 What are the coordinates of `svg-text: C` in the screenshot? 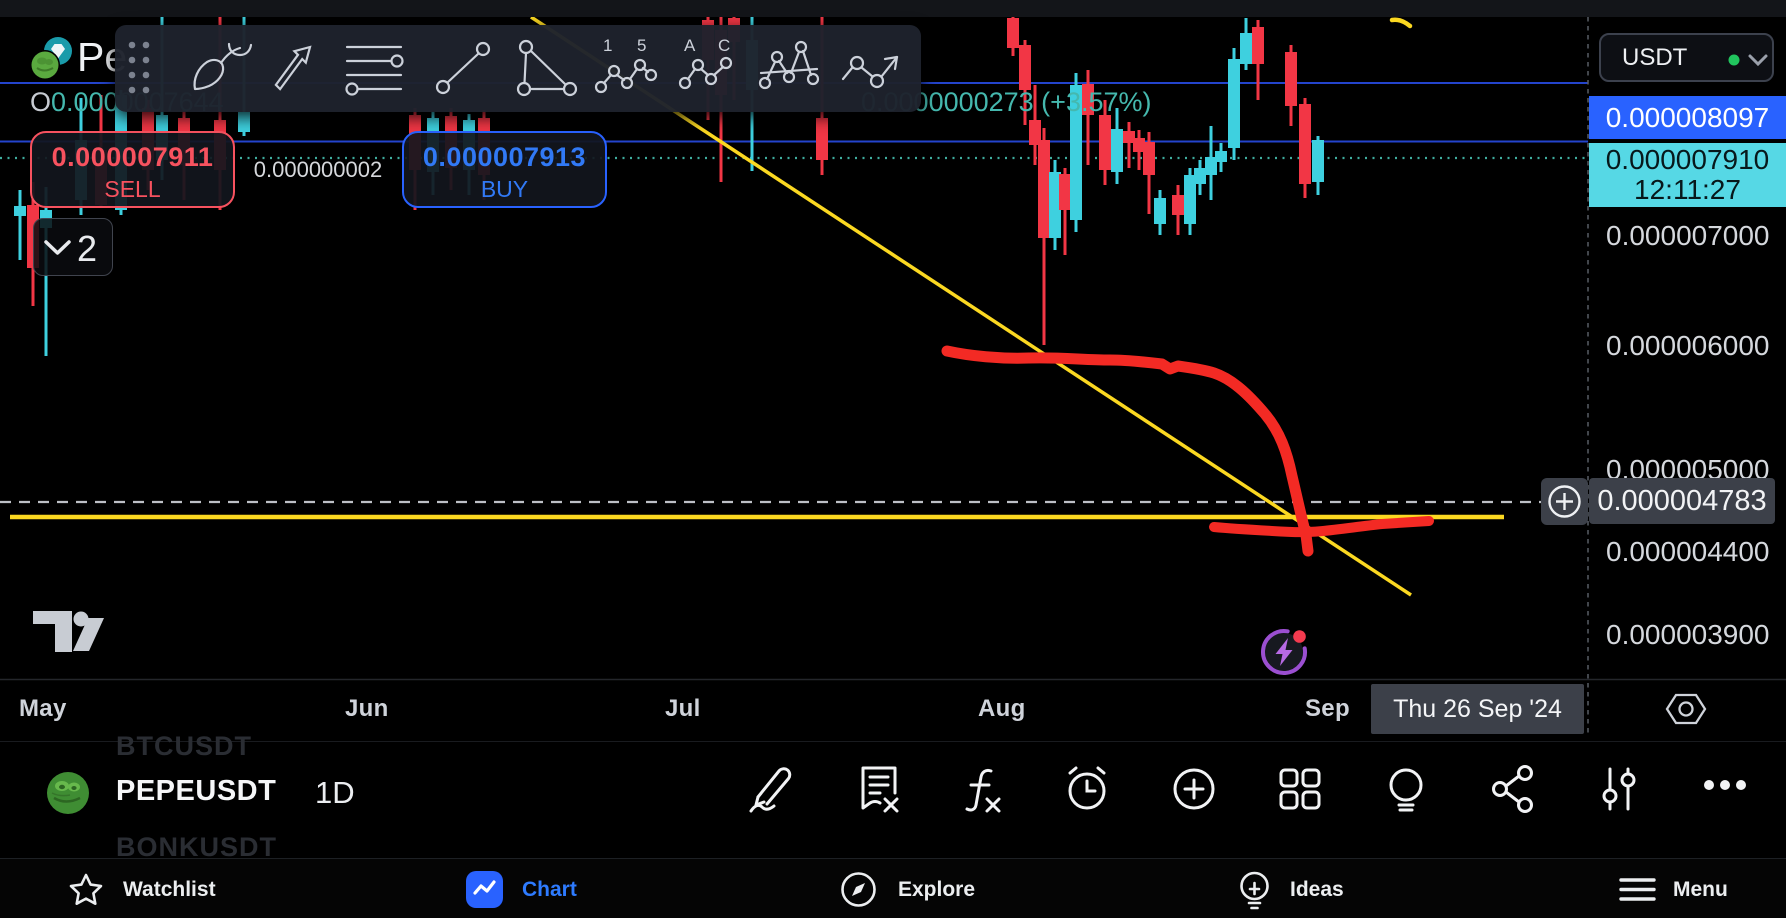 It's located at (724, 45).